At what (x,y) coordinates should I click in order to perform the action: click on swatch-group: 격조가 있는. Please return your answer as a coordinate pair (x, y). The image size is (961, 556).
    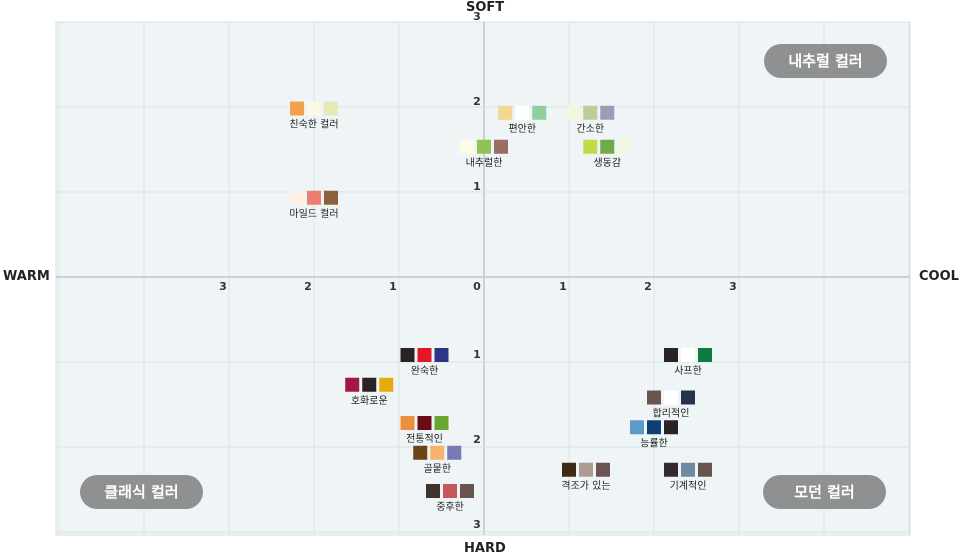
    Looking at the image, I should click on (586, 477).